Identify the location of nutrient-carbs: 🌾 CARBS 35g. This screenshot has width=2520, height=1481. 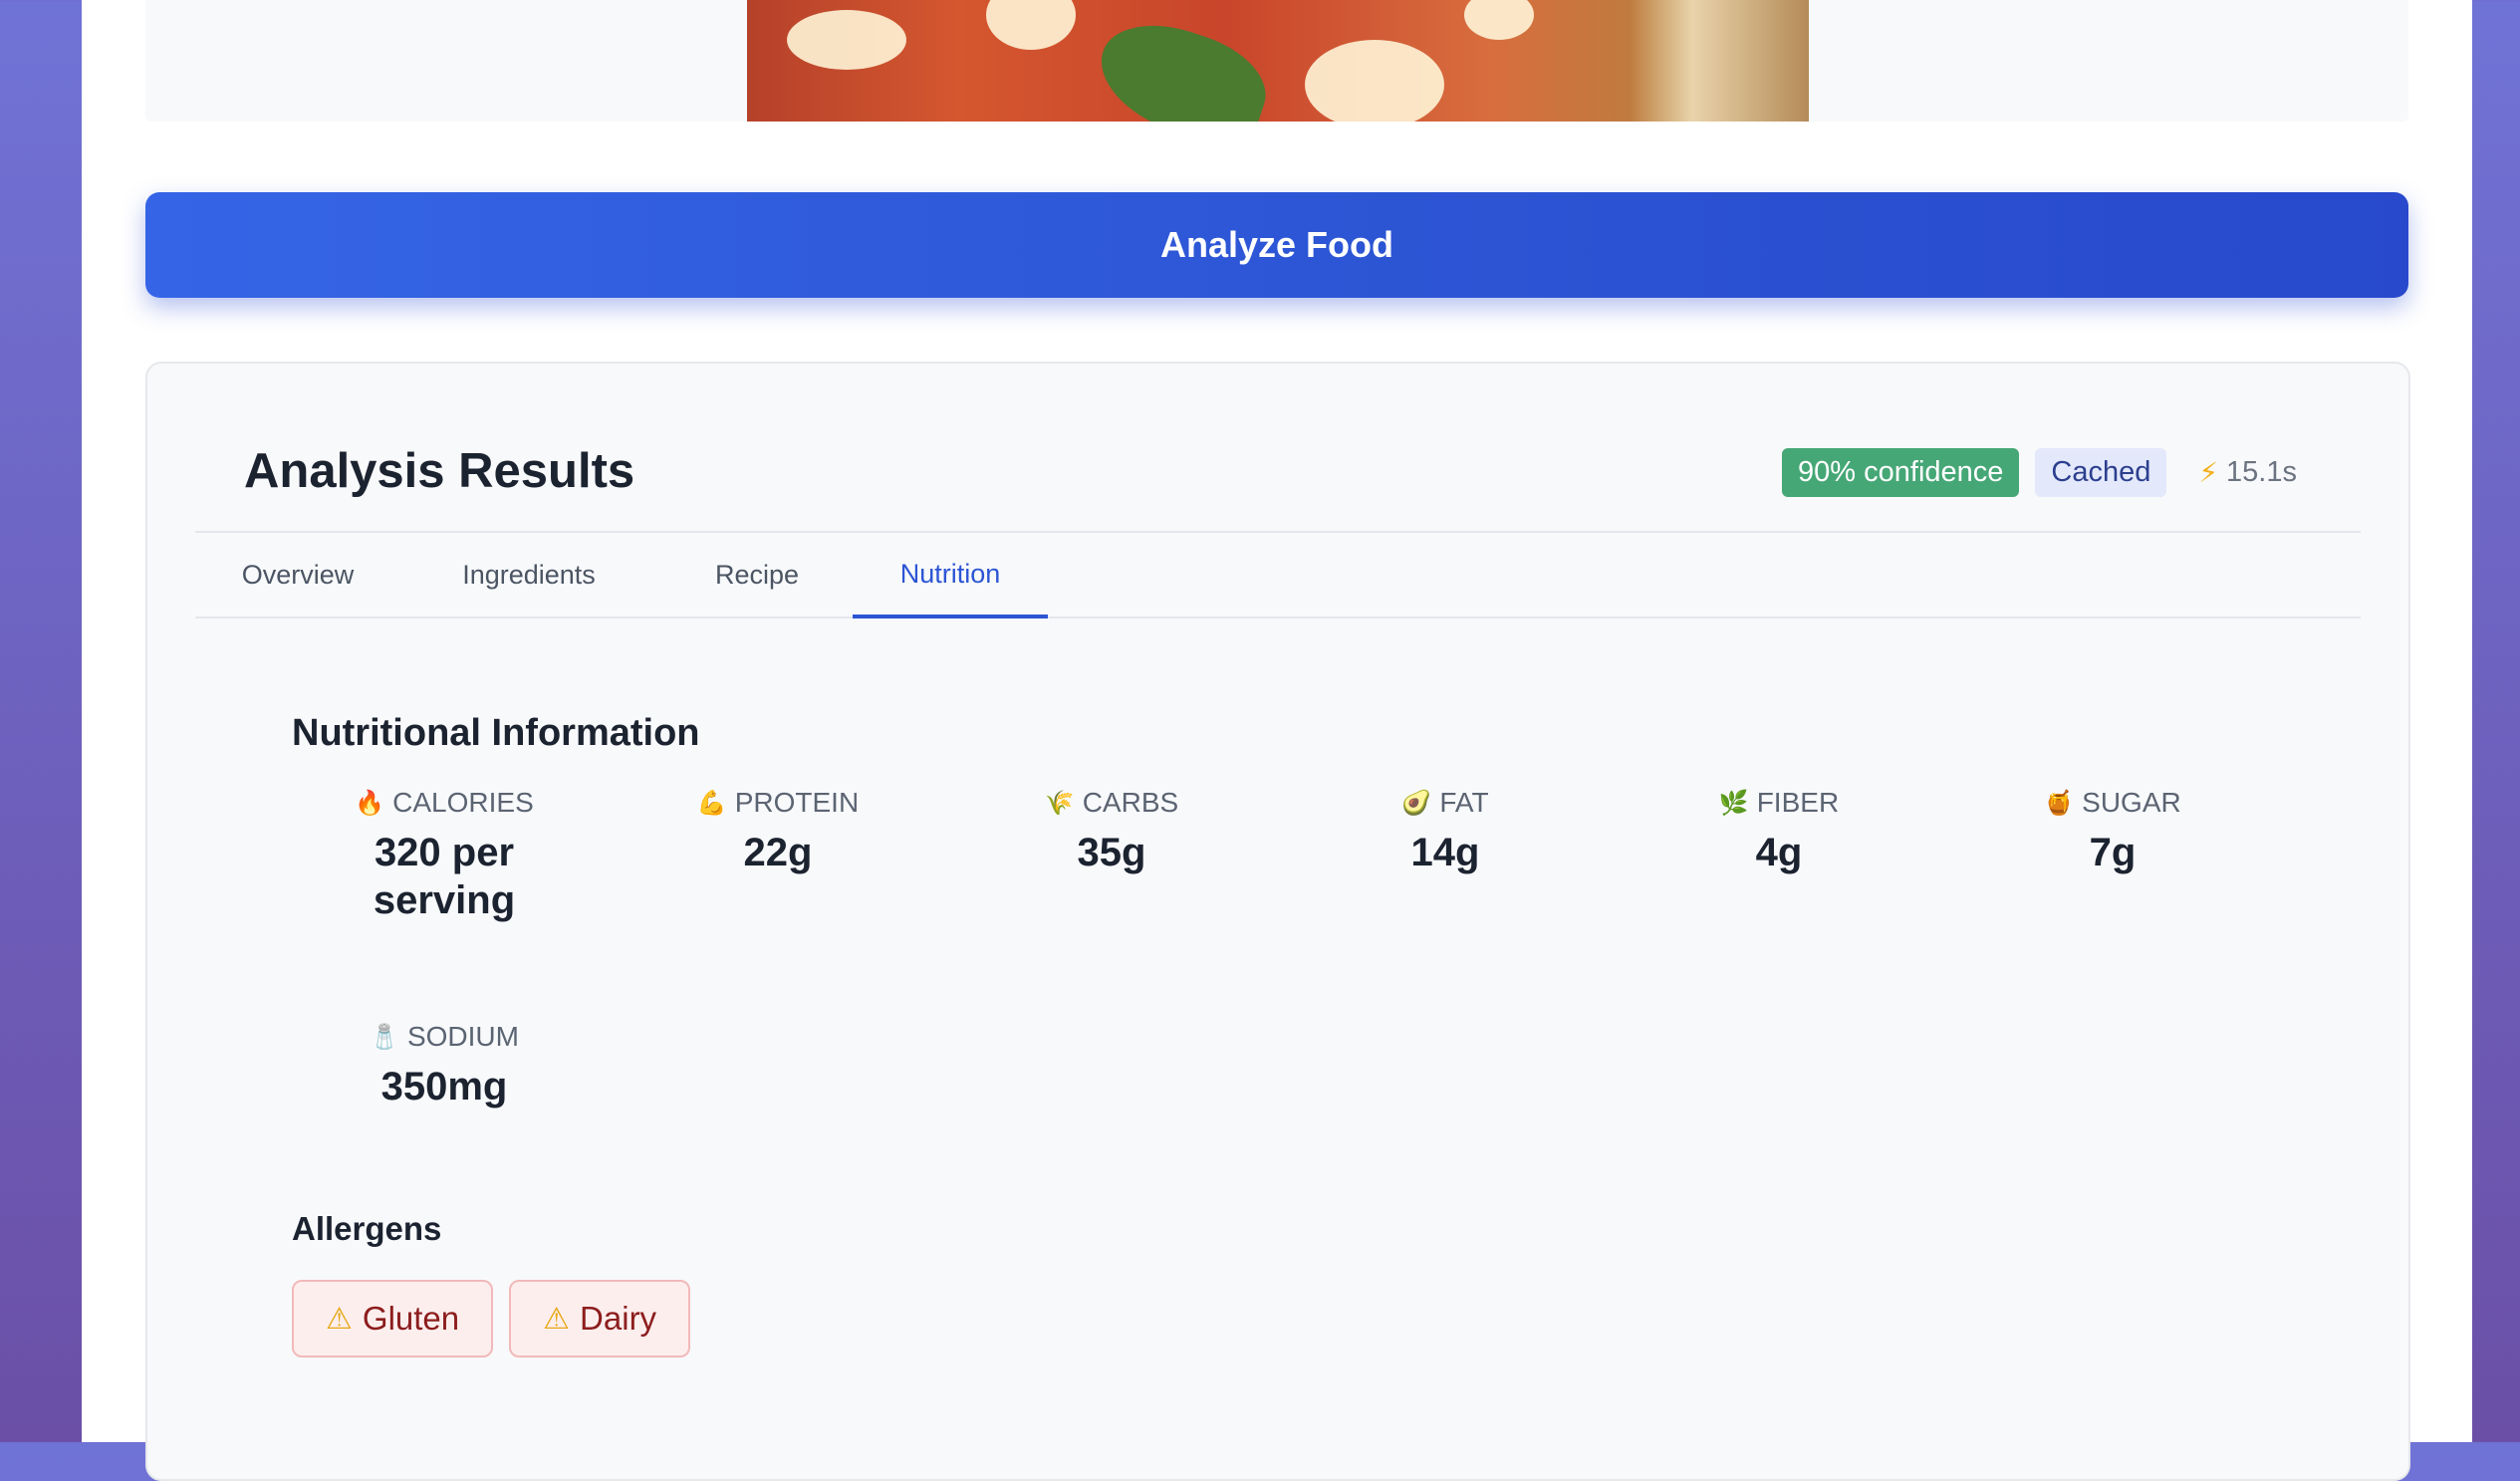
(1111, 832).